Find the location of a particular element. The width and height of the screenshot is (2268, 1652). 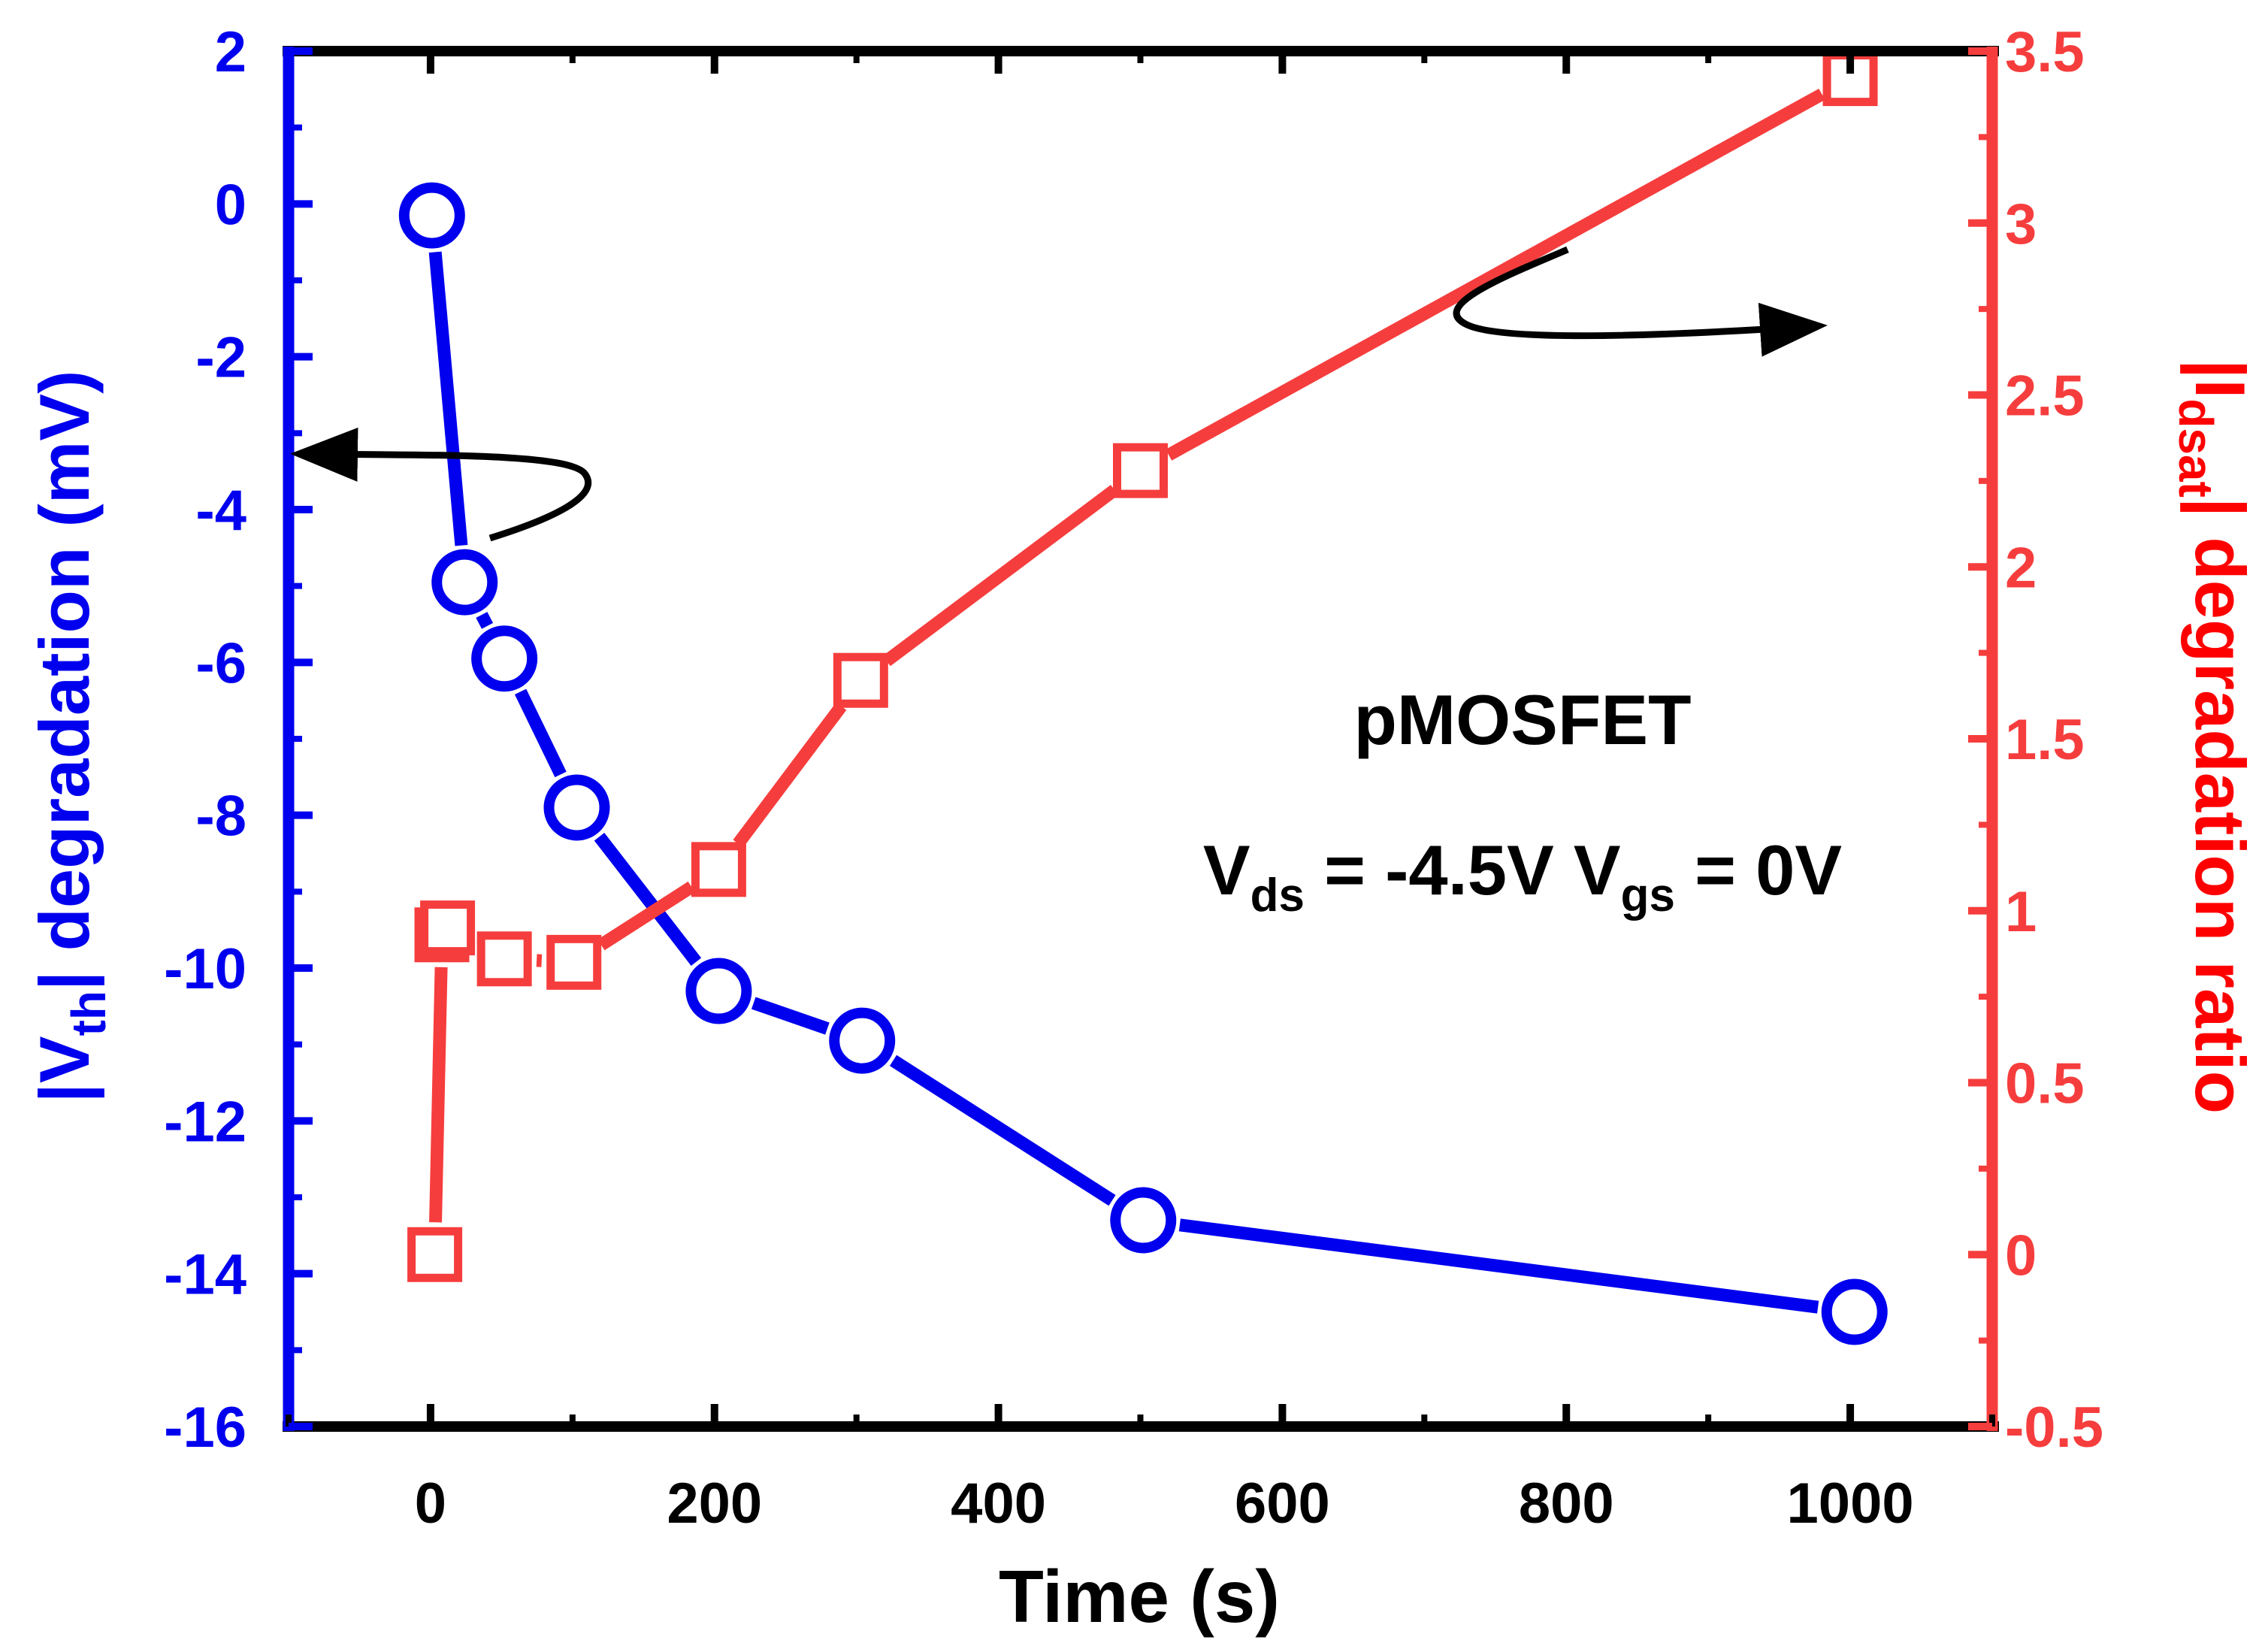

left-y-tick-label: 0 is located at coordinates (230, 205).